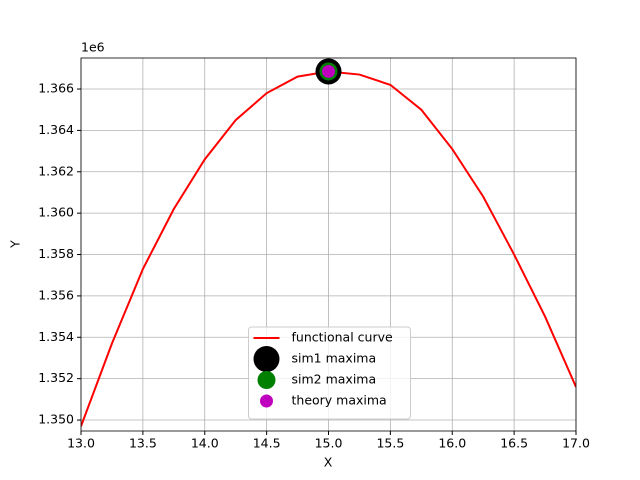  I want to click on y-tick-label: 1.366, so click(56, 88).